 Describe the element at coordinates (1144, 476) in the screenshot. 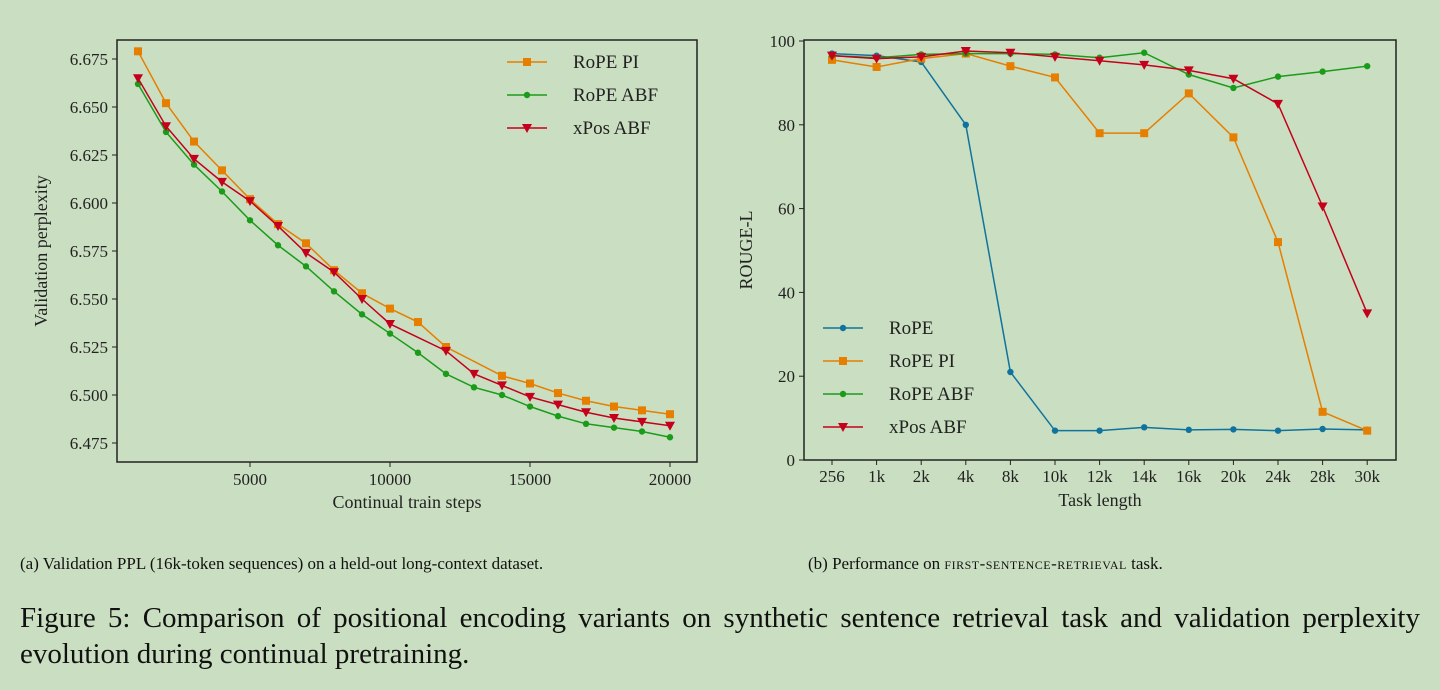

I see `x-tick-label: 14k` at that location.